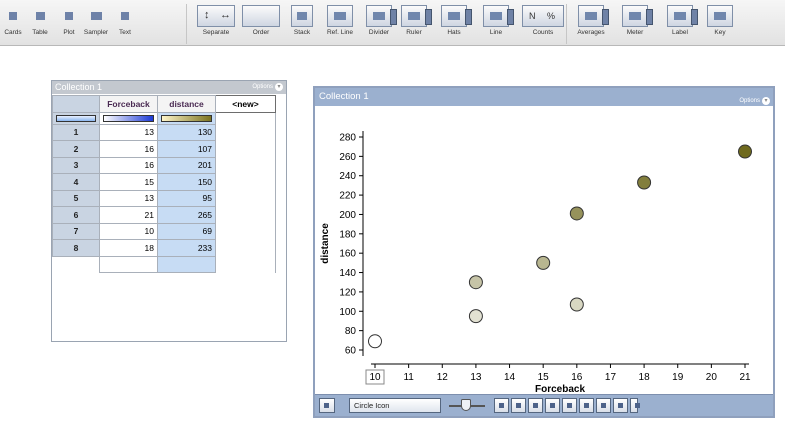 This screenshot has height=429, width=785. Describe the element at coordinates (569, 405) in the screenshot. I see `pencil-tool-icon` at that location.